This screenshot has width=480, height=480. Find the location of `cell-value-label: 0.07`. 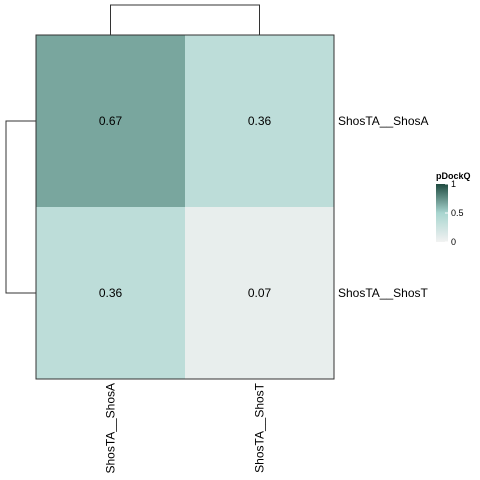

cell-value-label: 0.07 is located at coordinates (260, 293).